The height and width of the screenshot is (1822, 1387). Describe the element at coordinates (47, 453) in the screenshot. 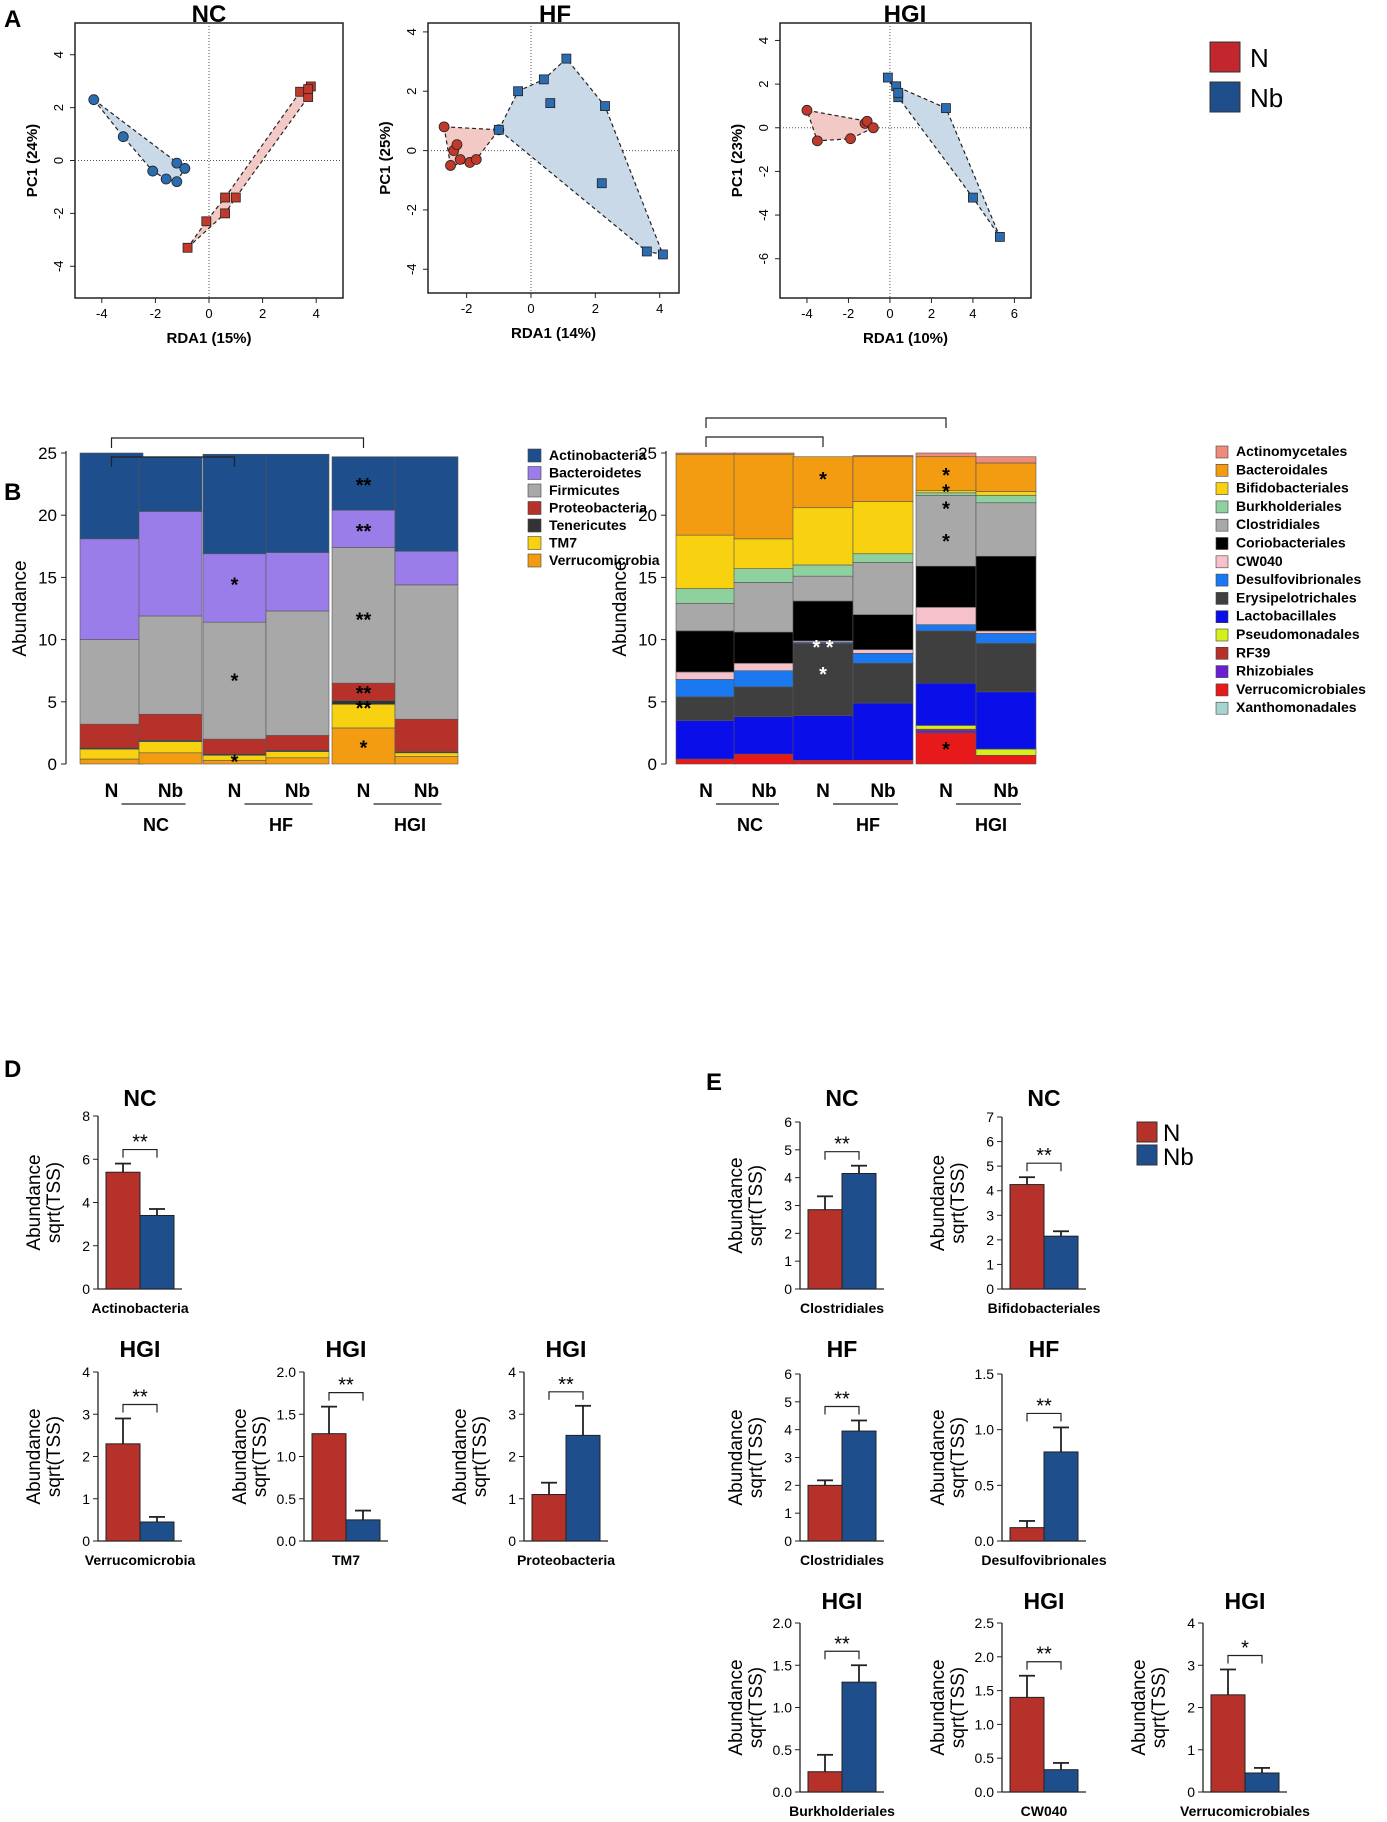

I see `y-tick-label: 25` at that location.